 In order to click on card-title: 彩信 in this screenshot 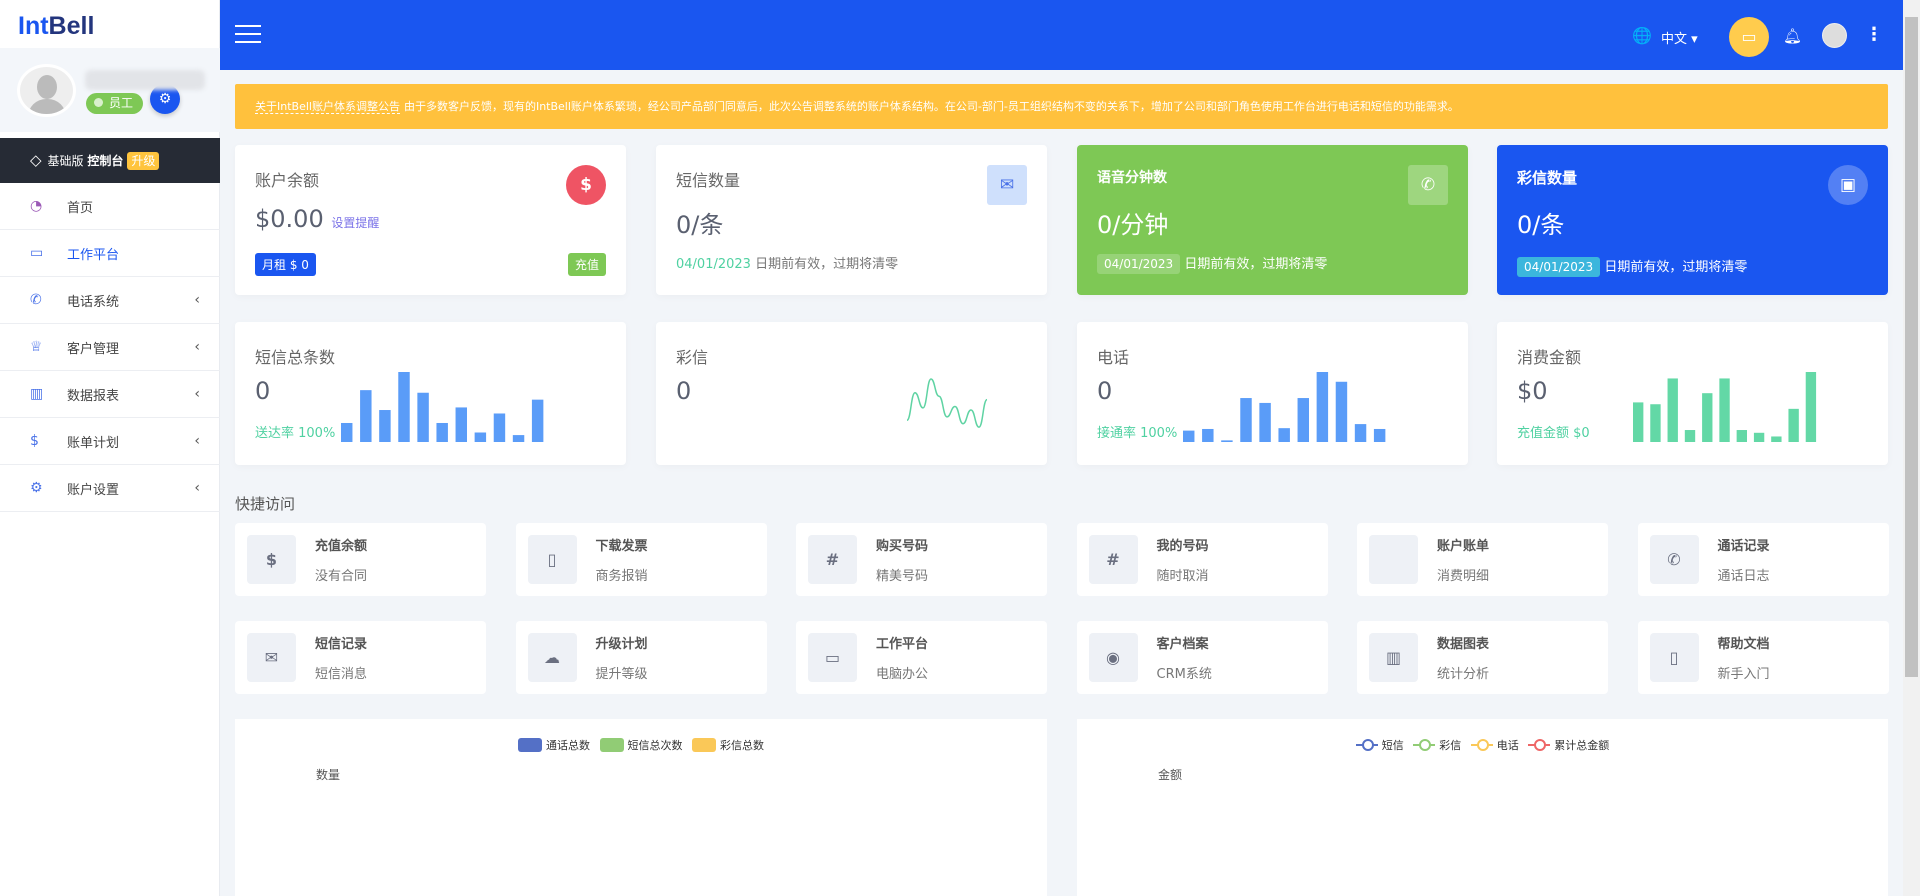, I will do `click(692, 357)`.